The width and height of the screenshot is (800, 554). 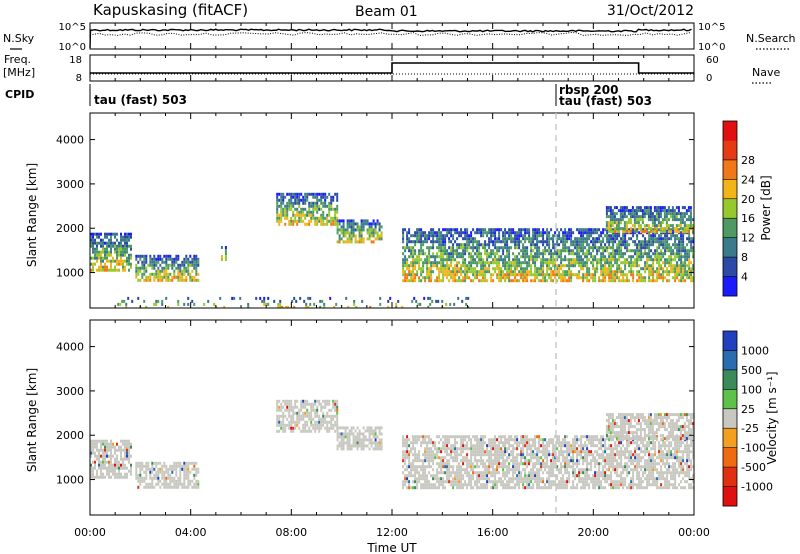 What do you see at coordinates (766, 72) in the screenshot?
I see `nave-label: Nave` at bounding box center [766, 72].